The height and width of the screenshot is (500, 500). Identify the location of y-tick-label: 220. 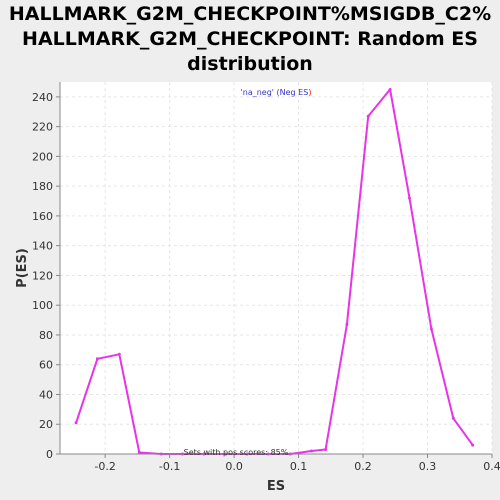
(42, 127).